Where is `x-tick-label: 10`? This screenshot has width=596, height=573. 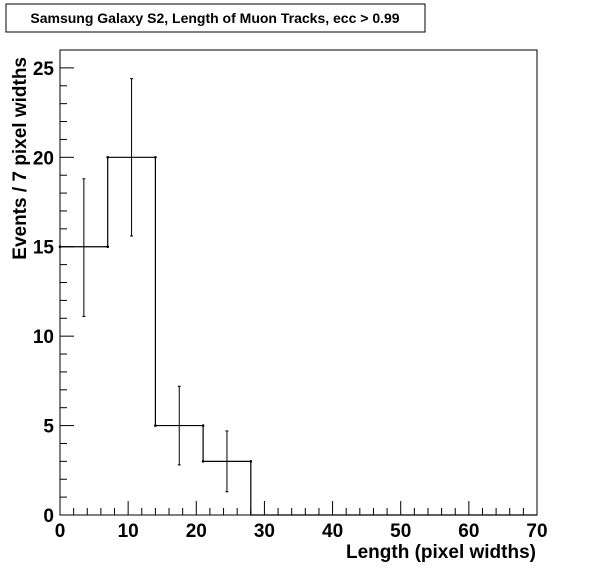
x-tick-label: 10 is located at coordinates (128, 531).